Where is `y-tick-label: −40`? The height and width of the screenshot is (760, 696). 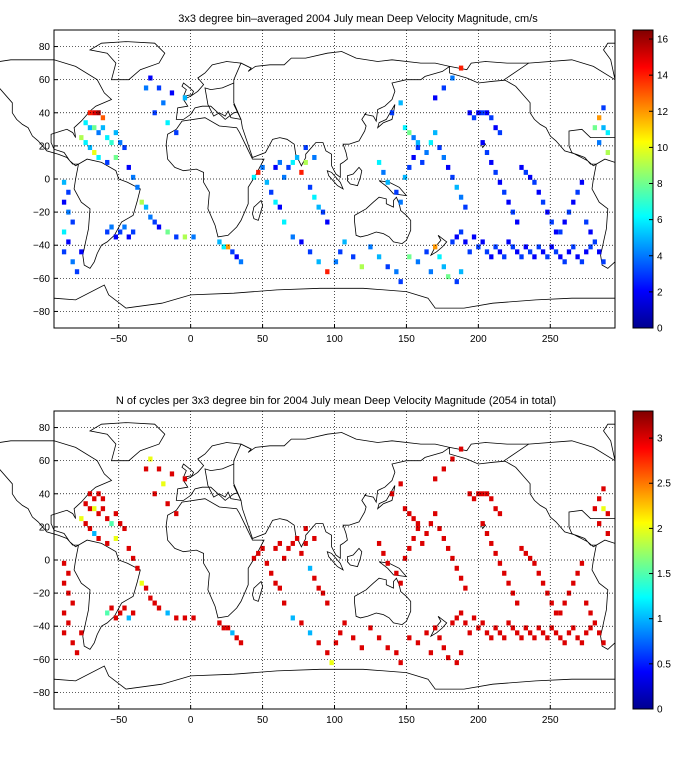 y-tick-label: −40 is located at coordinates (41, 627).